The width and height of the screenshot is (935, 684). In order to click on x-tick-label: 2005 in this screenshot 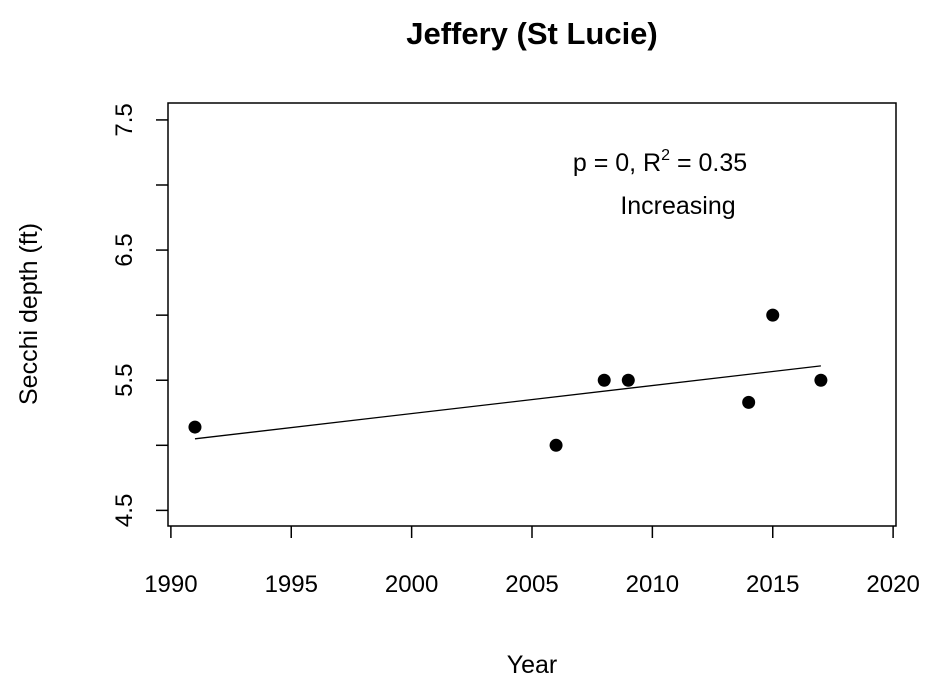, I will do `click(531, 584)`.